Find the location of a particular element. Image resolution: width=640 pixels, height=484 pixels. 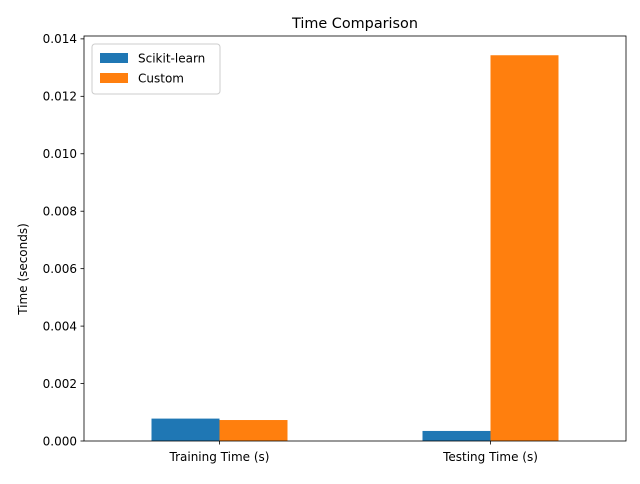

legend-label: Custom is located at coordinates (161, 79).